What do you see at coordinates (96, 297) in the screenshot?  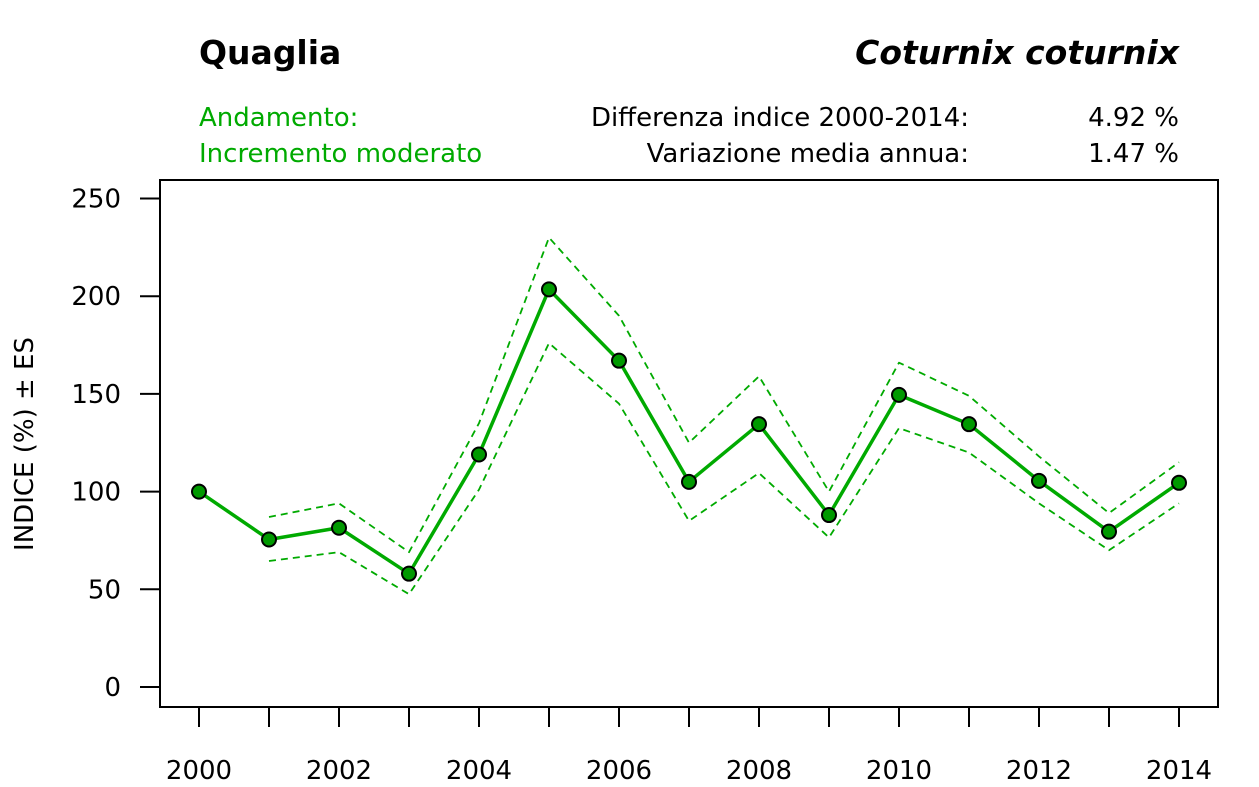 I see `y-tick-label: 200` at bounding box center [96, 297].